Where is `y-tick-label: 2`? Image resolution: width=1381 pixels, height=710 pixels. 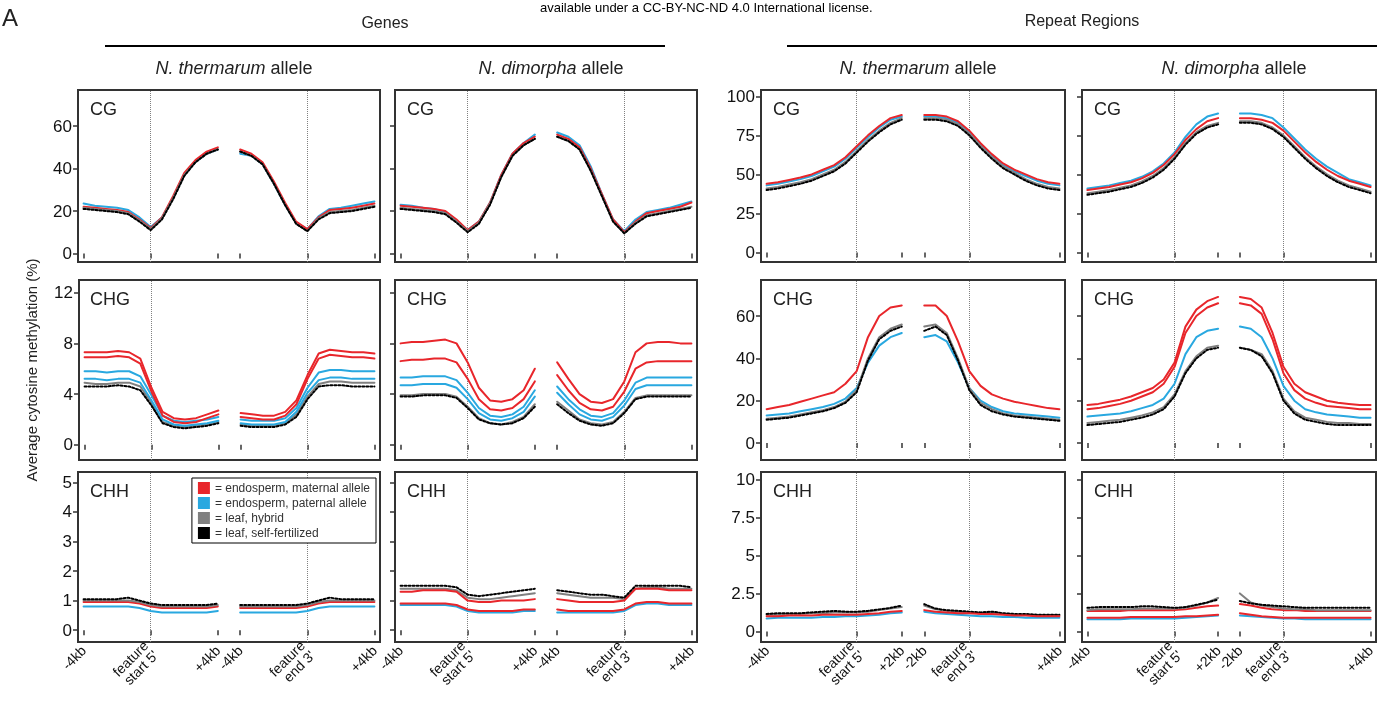
y-tick-label: 2 is located at coordinates (67, 571).